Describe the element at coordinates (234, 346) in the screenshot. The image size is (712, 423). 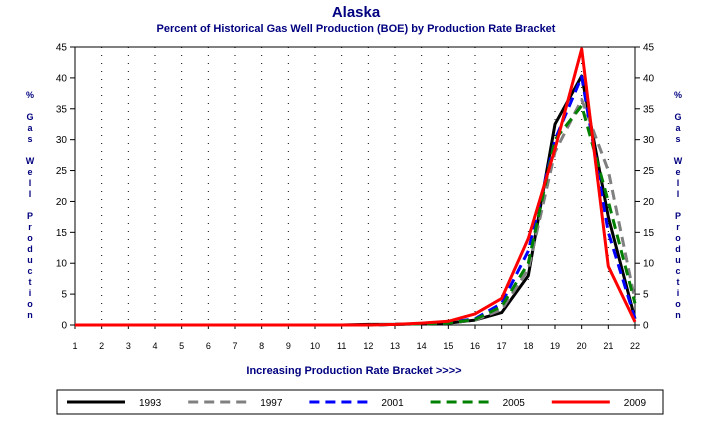
I see `x-tick-label: 7` at that location.